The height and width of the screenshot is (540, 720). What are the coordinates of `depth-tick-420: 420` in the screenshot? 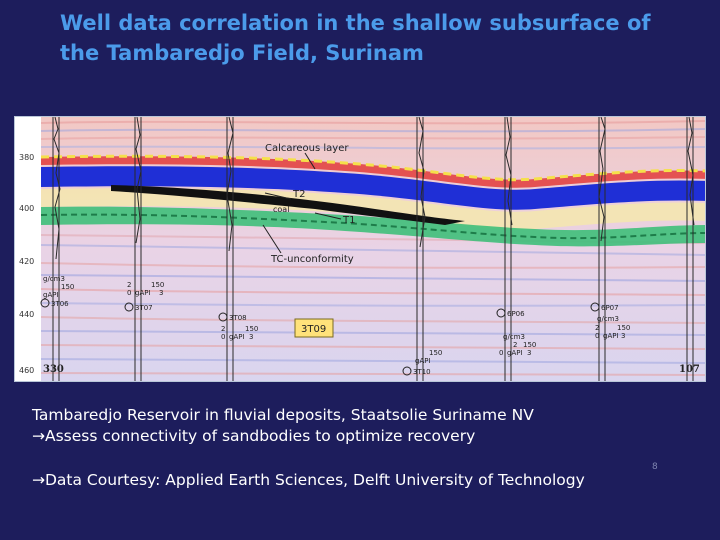 It's located at (26, 261).